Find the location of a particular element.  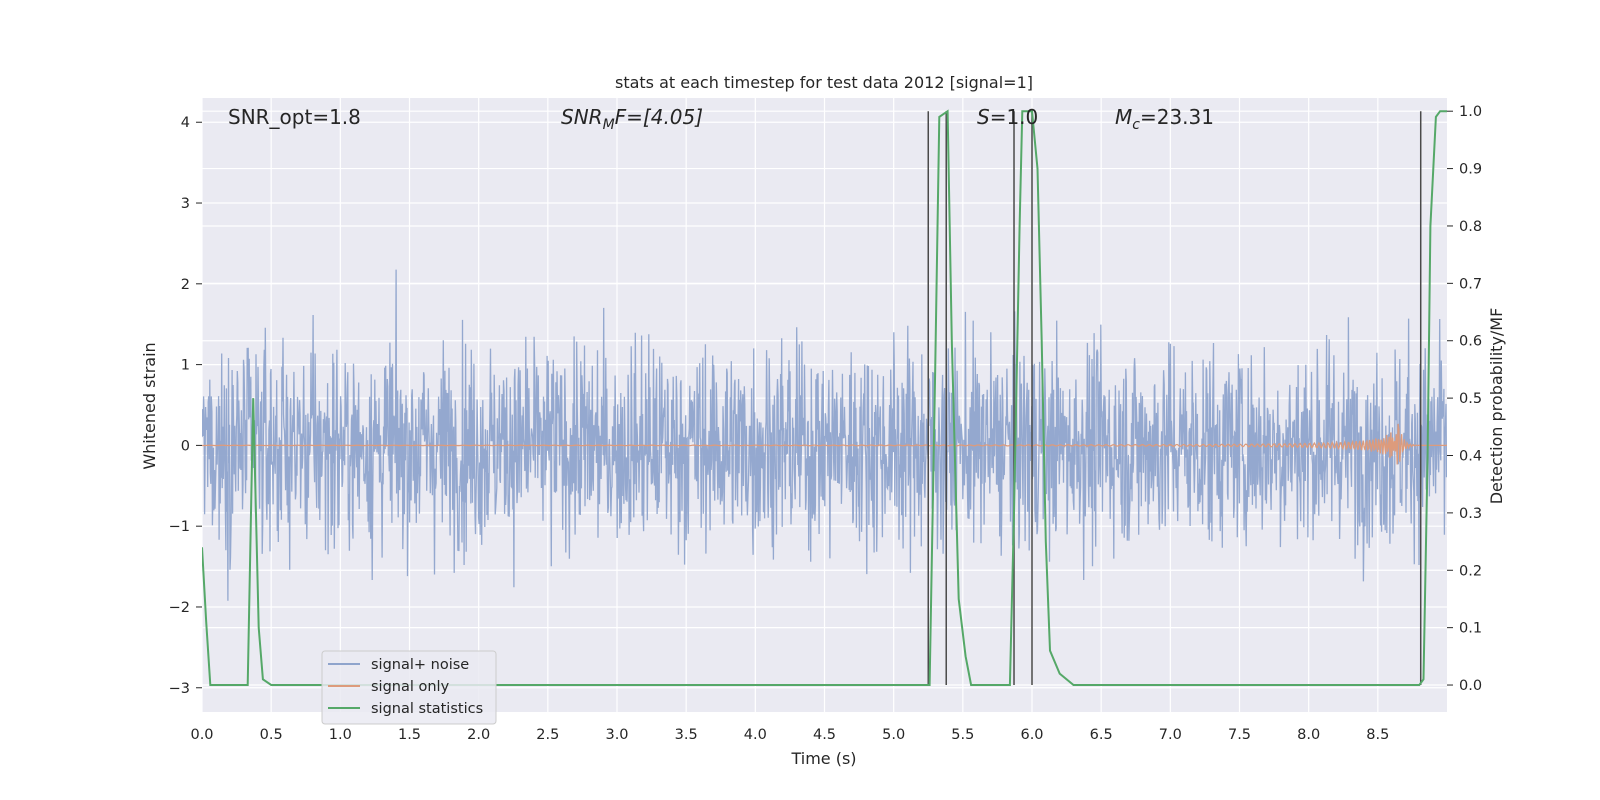

x-tick-label: 7.0 is located at coordinates (1170, 735).